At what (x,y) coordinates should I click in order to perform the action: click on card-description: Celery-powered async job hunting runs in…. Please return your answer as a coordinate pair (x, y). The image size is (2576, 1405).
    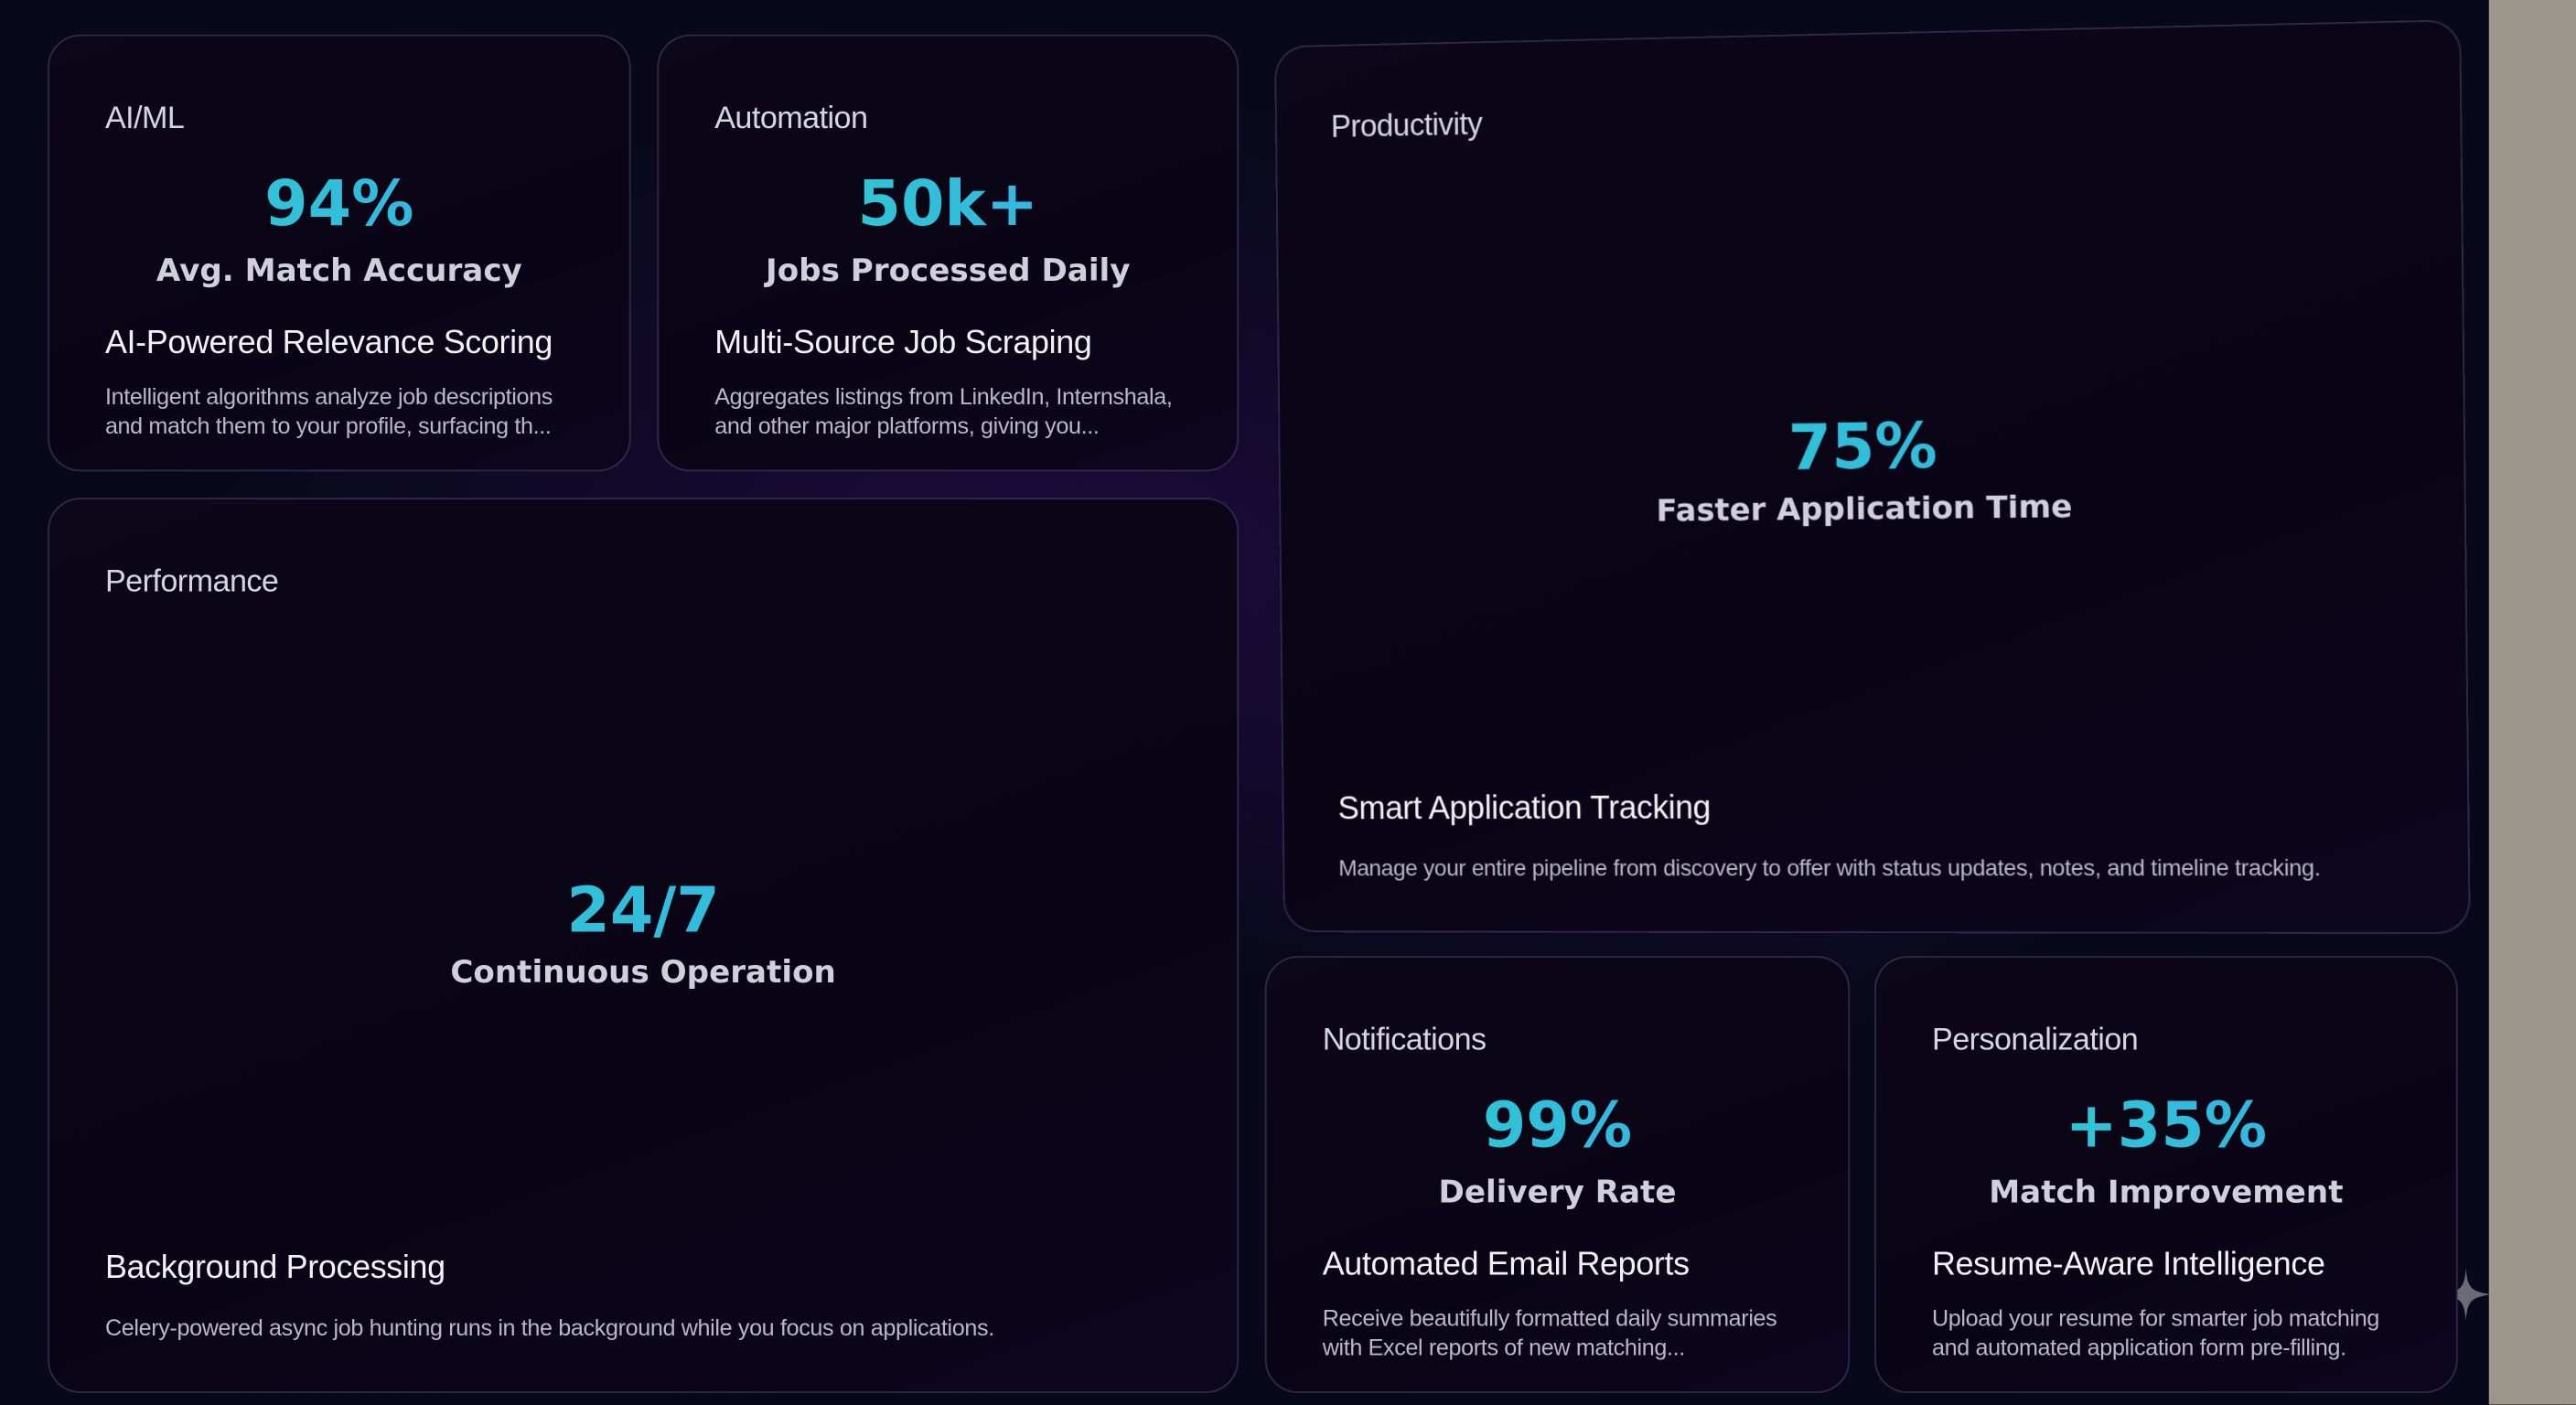
    Looking at the image, I should click on (549, 1327).